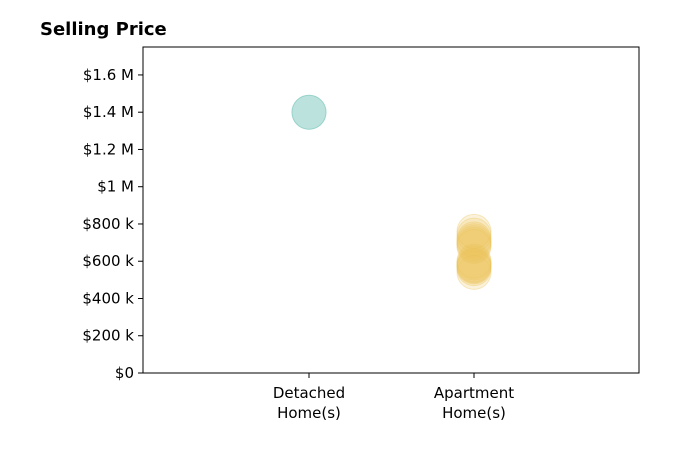 The height and width of the screenshot is (462, 679). Describe the element at coordinates (474, 393) in the screenshot. I see `x-tick-label: Apartment` at that location.